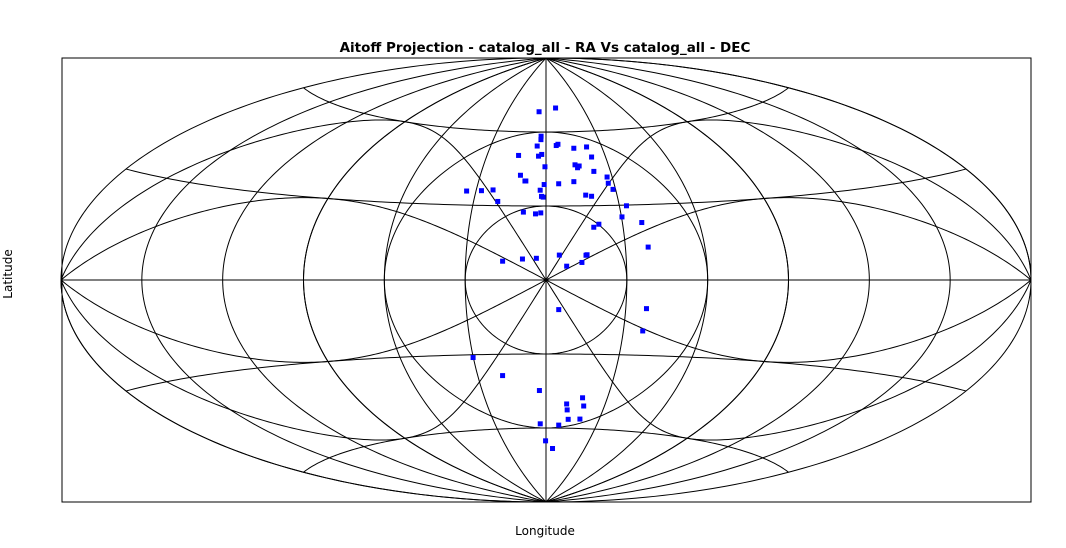 Image resolution: width=1066 pixels, height=548 pixels. What do you see at coordinates (545, 531) in the screenshot?
I see `x-axis-label: Longitude` at bounding box center [545, 531].